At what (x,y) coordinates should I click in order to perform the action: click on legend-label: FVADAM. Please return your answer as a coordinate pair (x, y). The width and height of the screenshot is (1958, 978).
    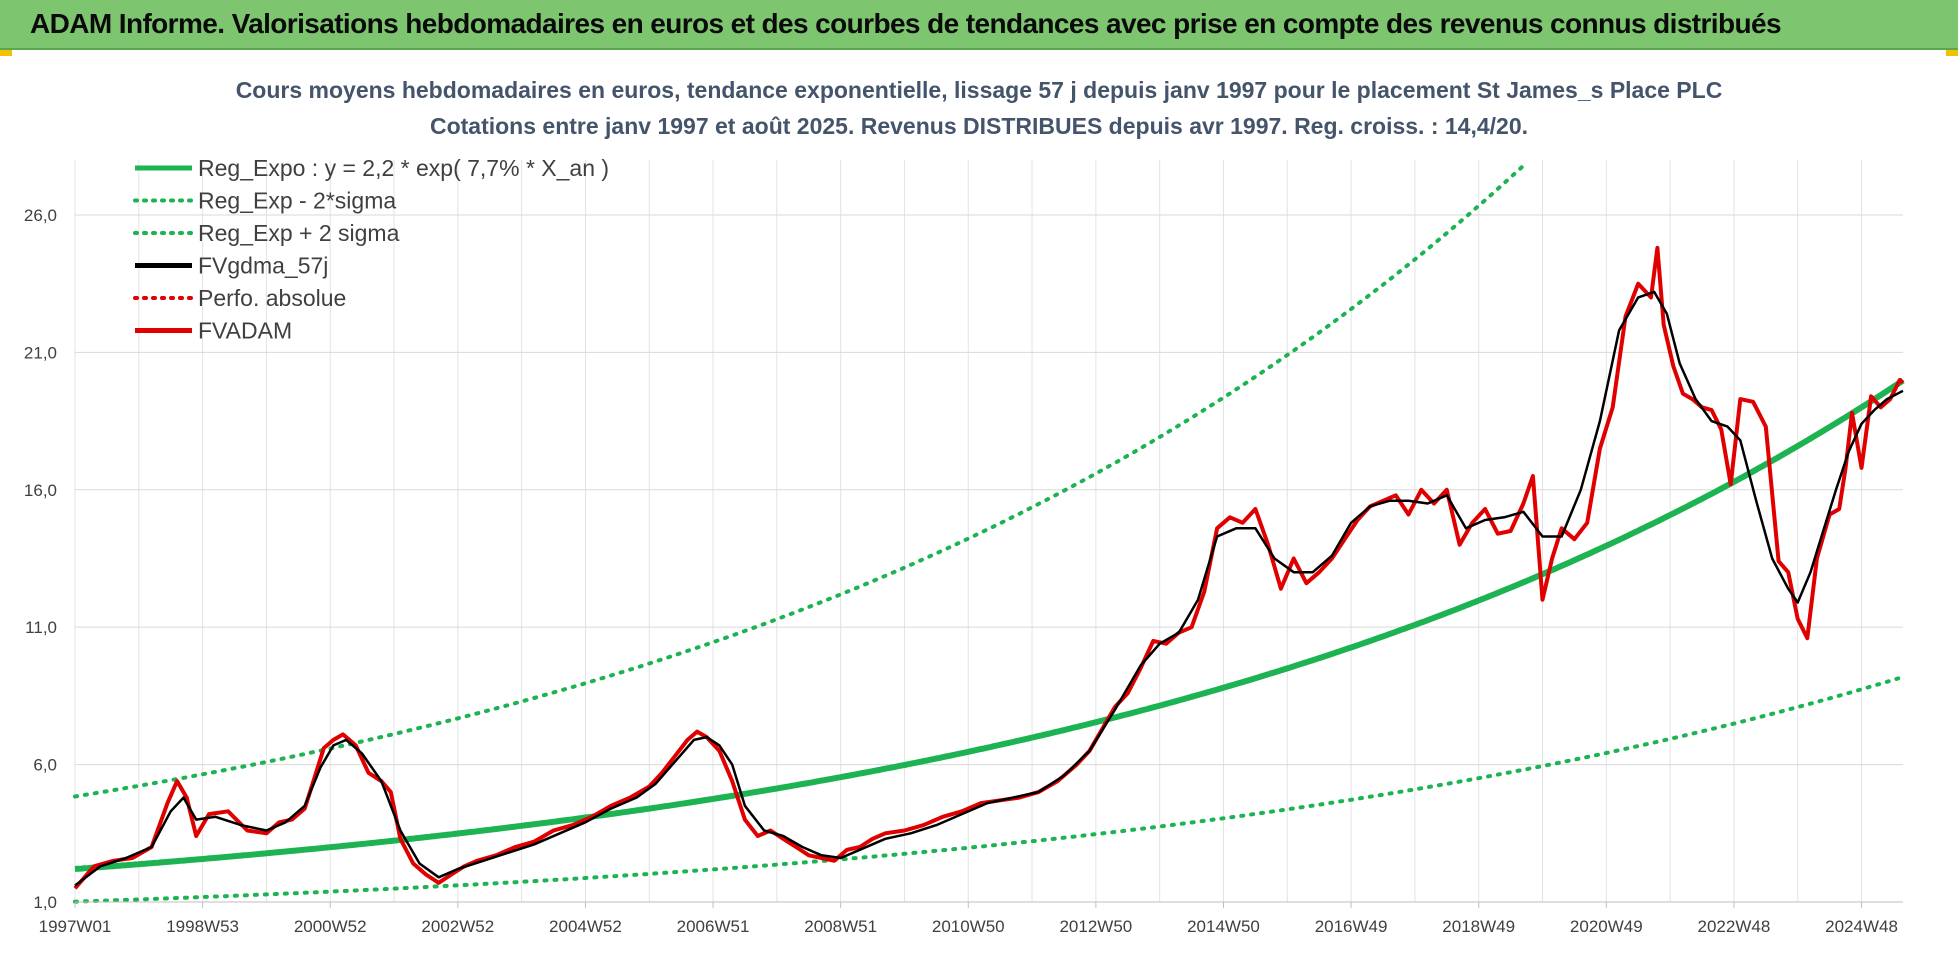
    Looking at the image, I should click on (245, 331).